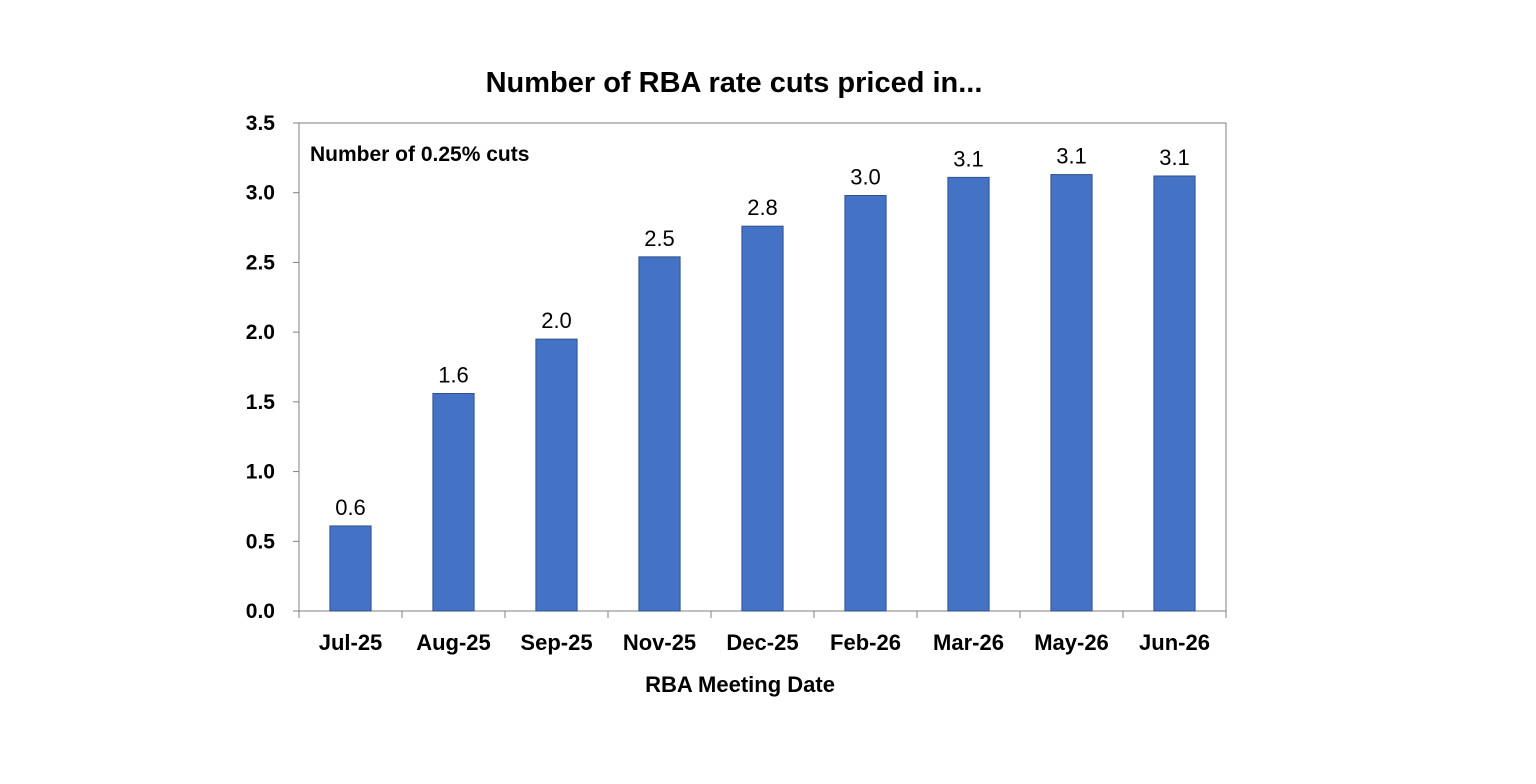 The height and width of the screenshot is (784, 1536). Describe the element at coordinates (261, 262) in the screenshot. I see `y-tick-label: 2.5` at that location.